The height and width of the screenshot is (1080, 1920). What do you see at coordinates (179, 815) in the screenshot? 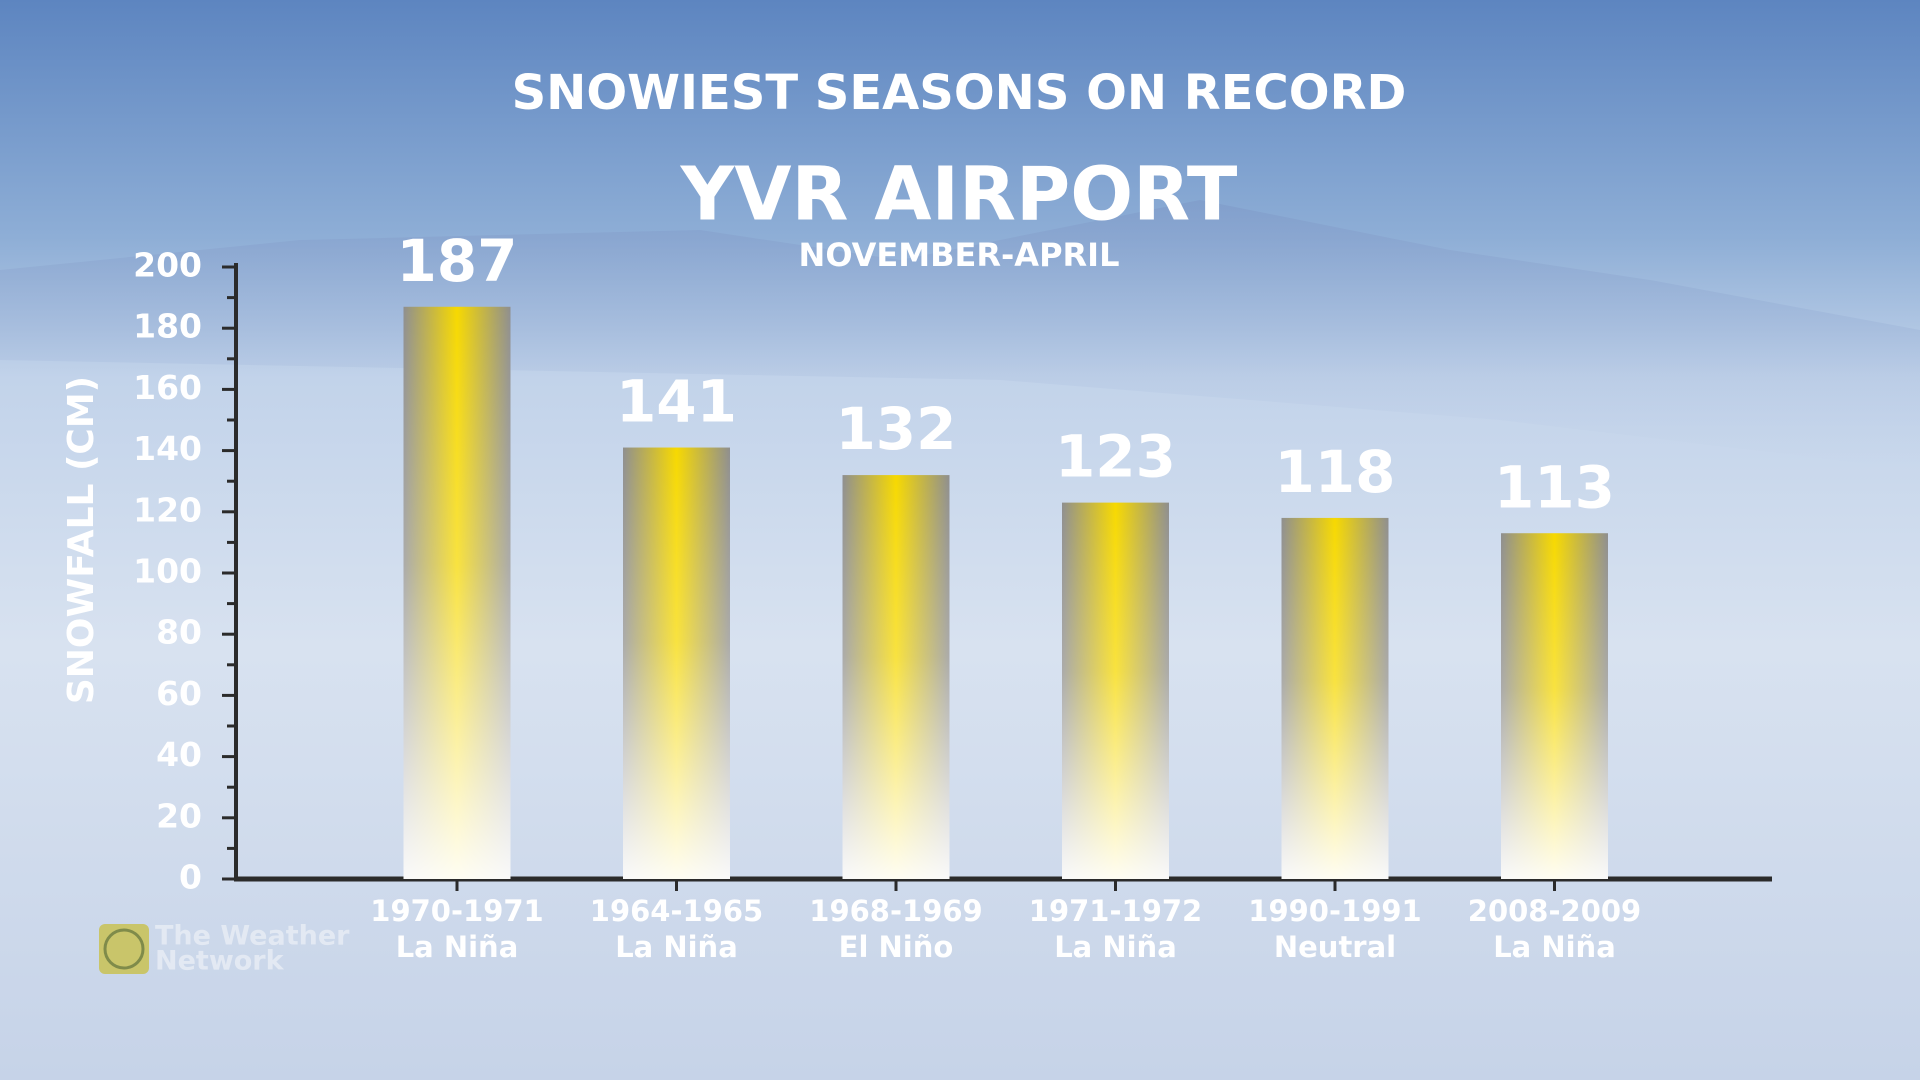
I see `y-tick-label: 20` at bounding box center [179, 815].